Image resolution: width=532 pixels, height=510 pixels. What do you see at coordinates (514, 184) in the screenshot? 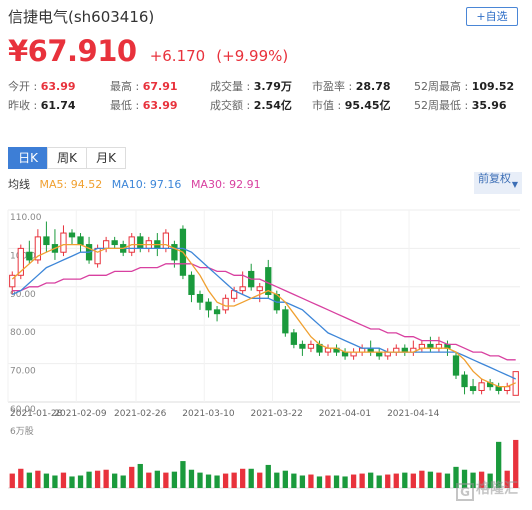
I see `chevron-down-icon: ▼` at bounding box center [514, 184].